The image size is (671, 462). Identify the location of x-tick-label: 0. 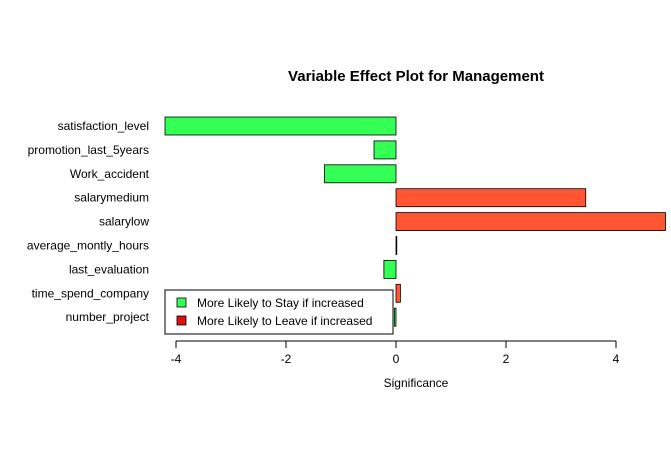
(396, 359).